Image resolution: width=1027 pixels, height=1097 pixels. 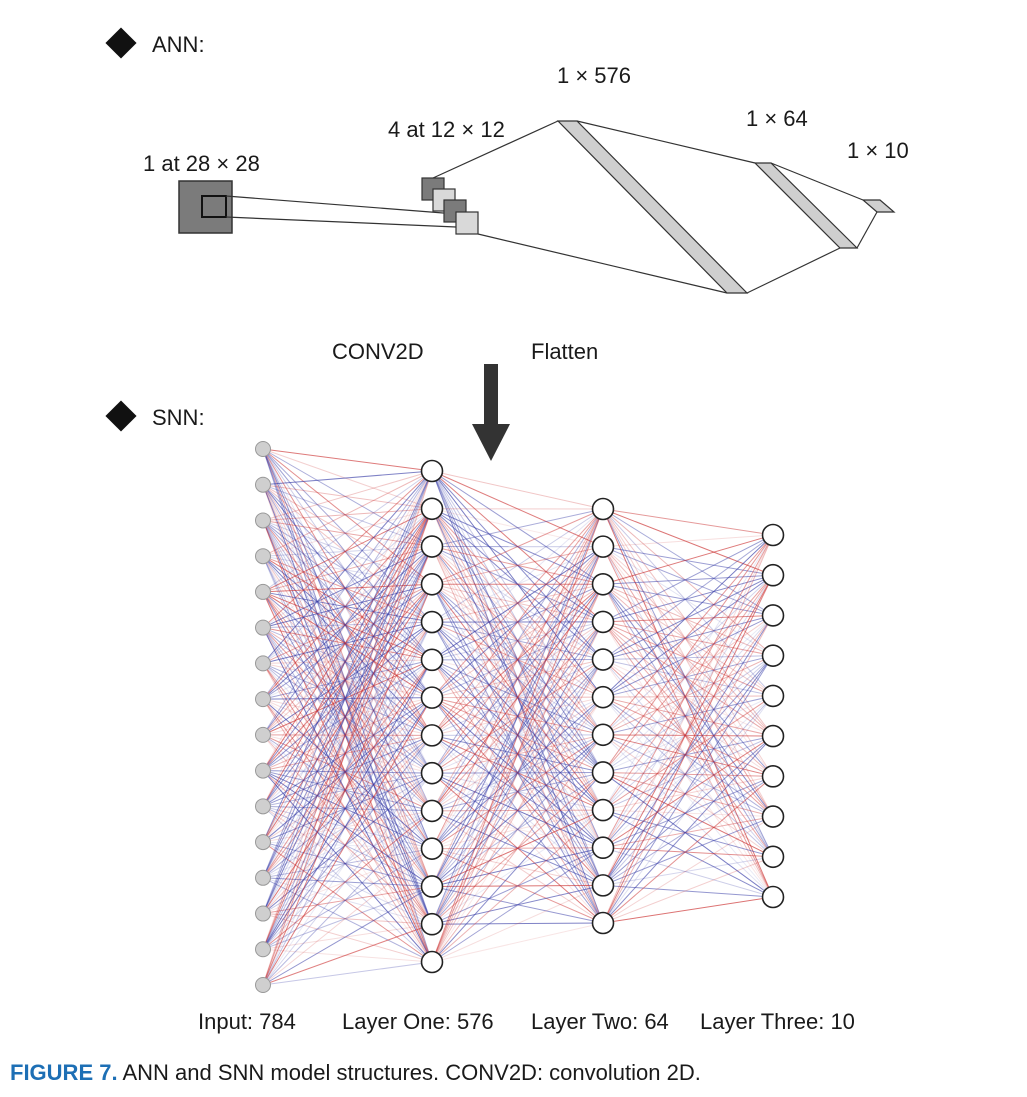 I want to click on ann-conv-maps, so click(x=450, y=206).